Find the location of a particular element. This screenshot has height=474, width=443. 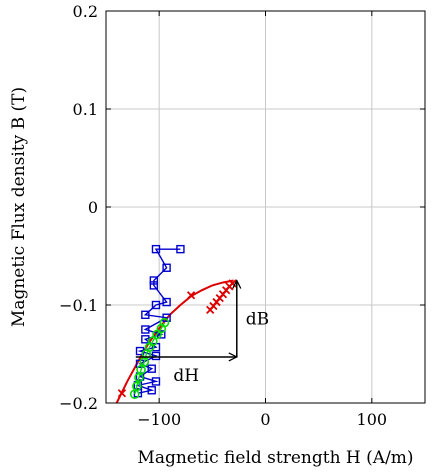

y-axis-label: Magnetic Flux density B (T) is located at coordinates (19, 207).